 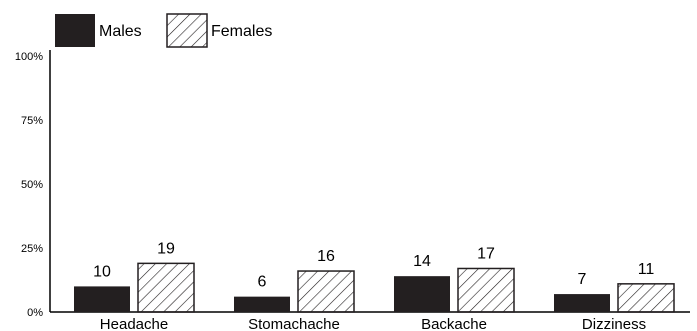 What do you see at coordinates (75, 30) in the screenshot?
I see `legend-swatch-males` at bounding box center [75, 30].